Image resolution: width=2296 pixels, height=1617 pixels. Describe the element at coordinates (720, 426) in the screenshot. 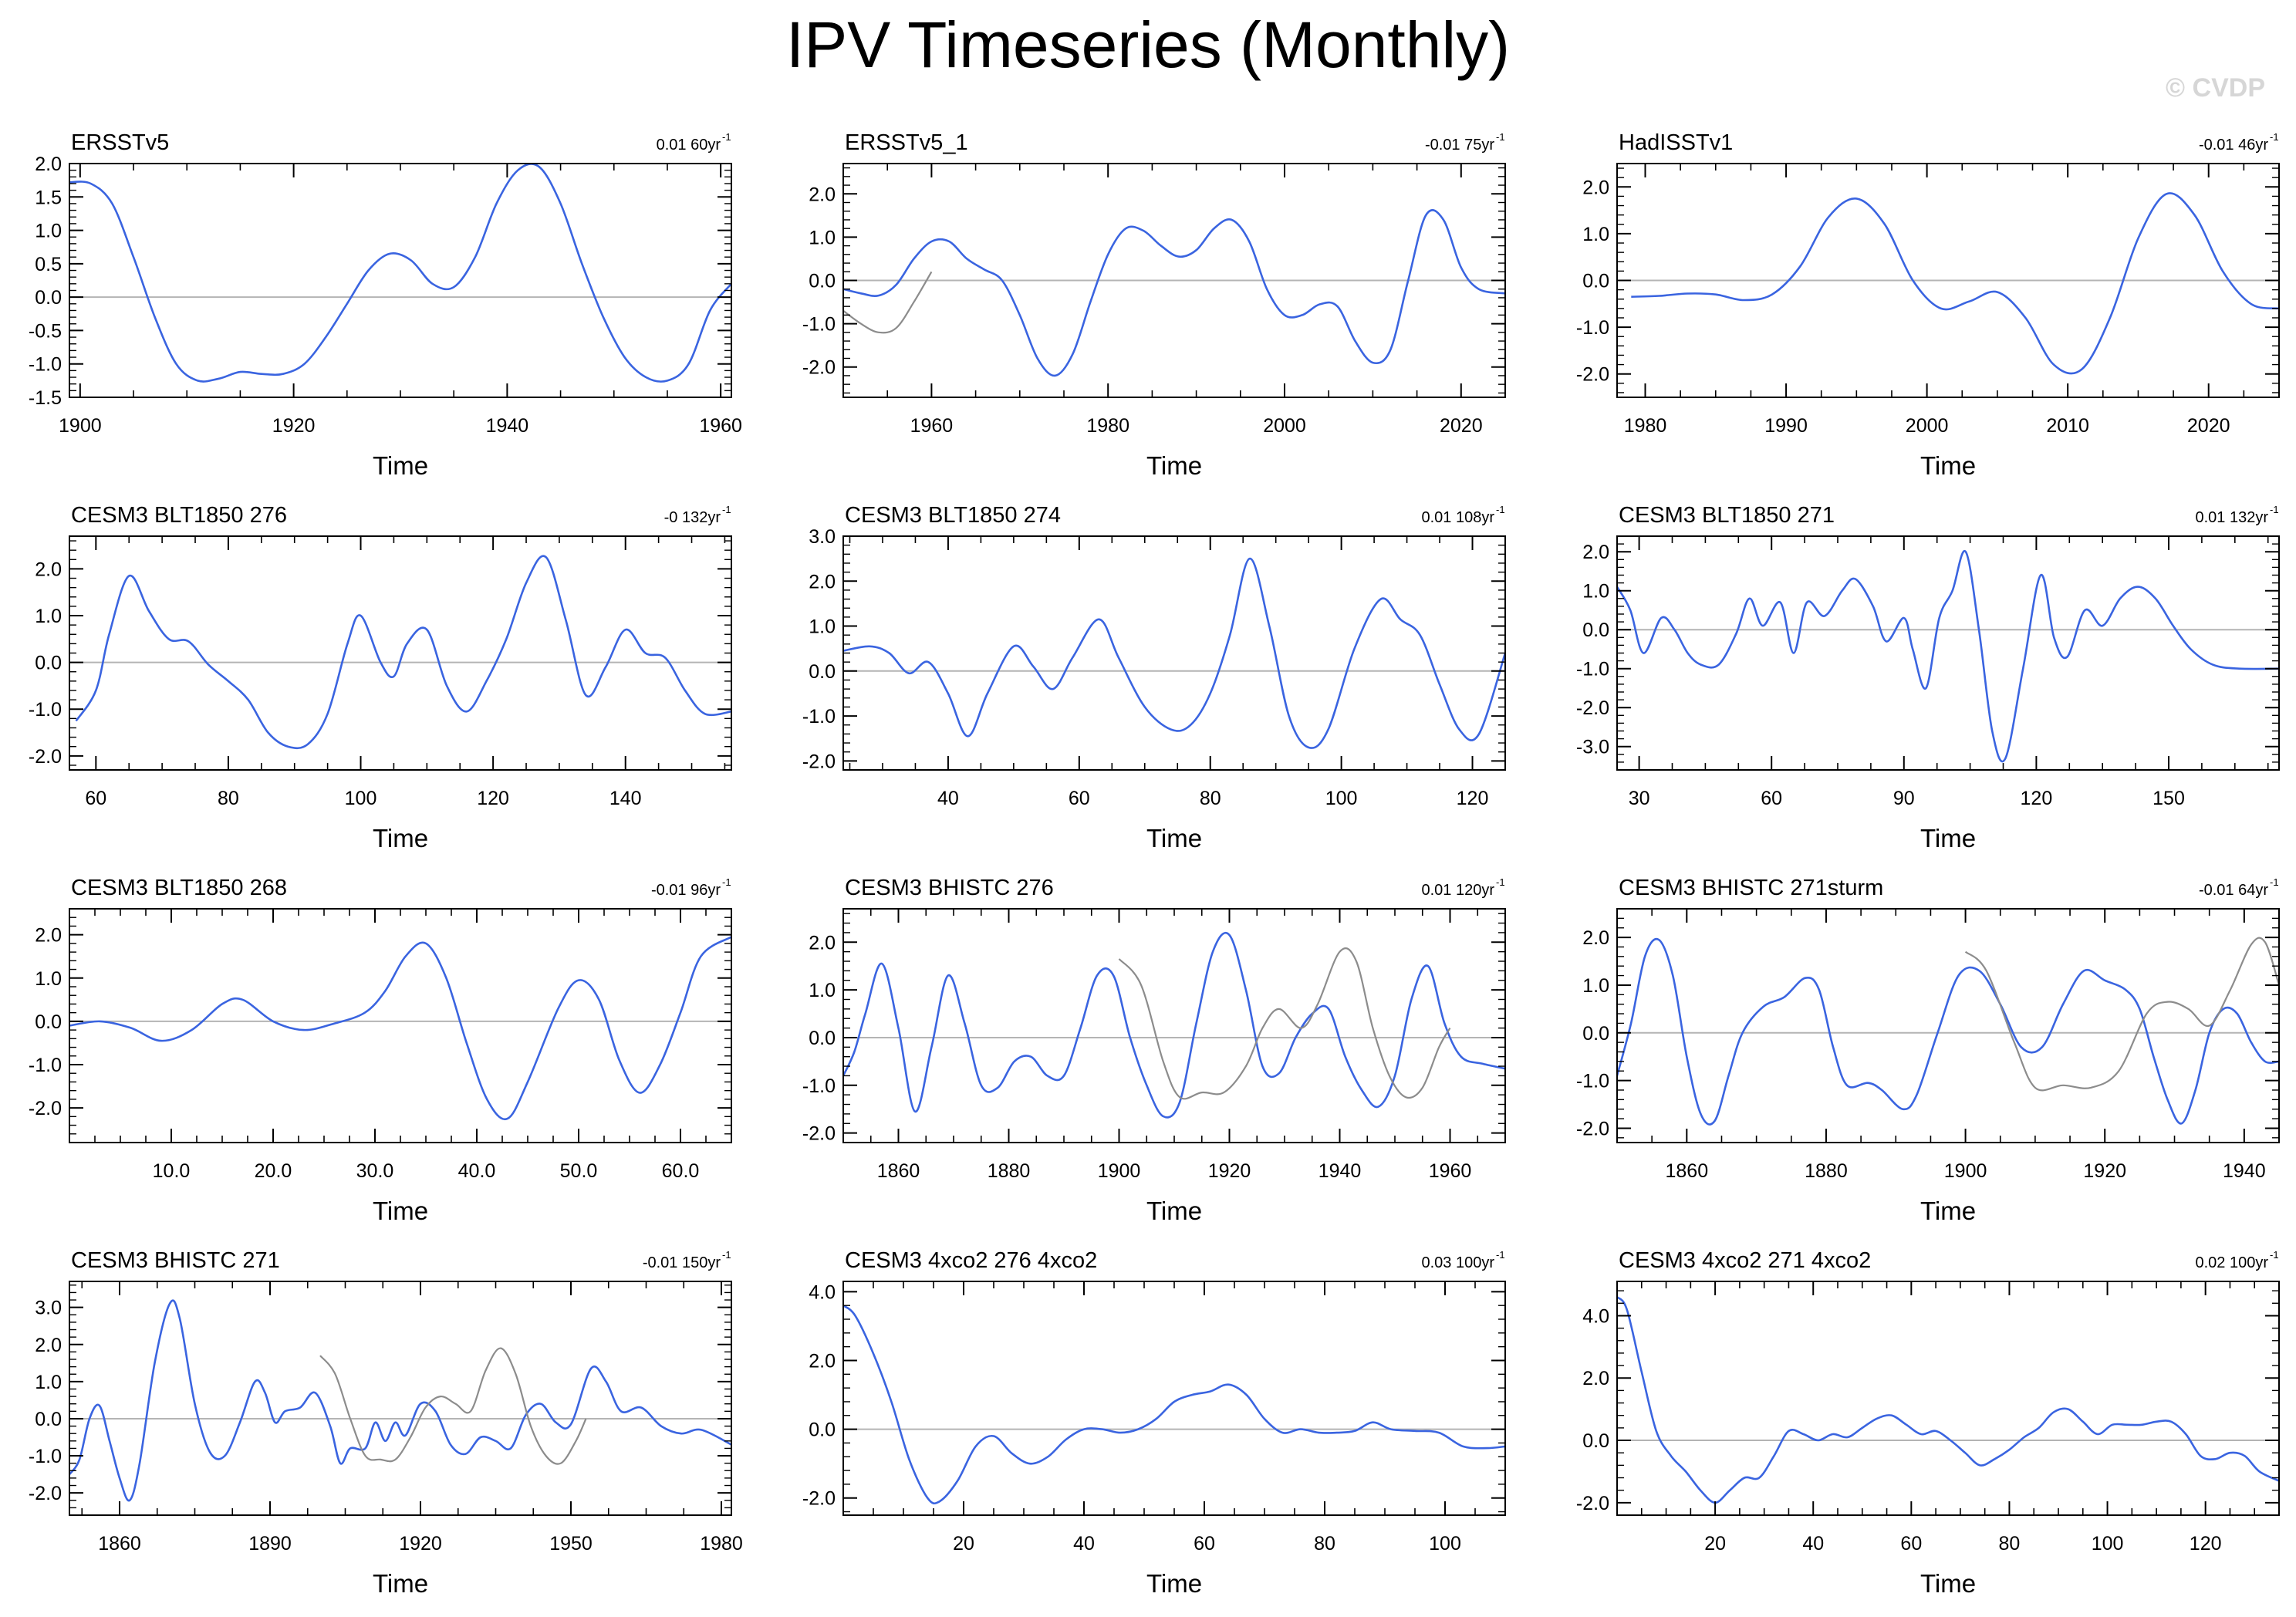

I see `x-tick-label: 1960` at that location.